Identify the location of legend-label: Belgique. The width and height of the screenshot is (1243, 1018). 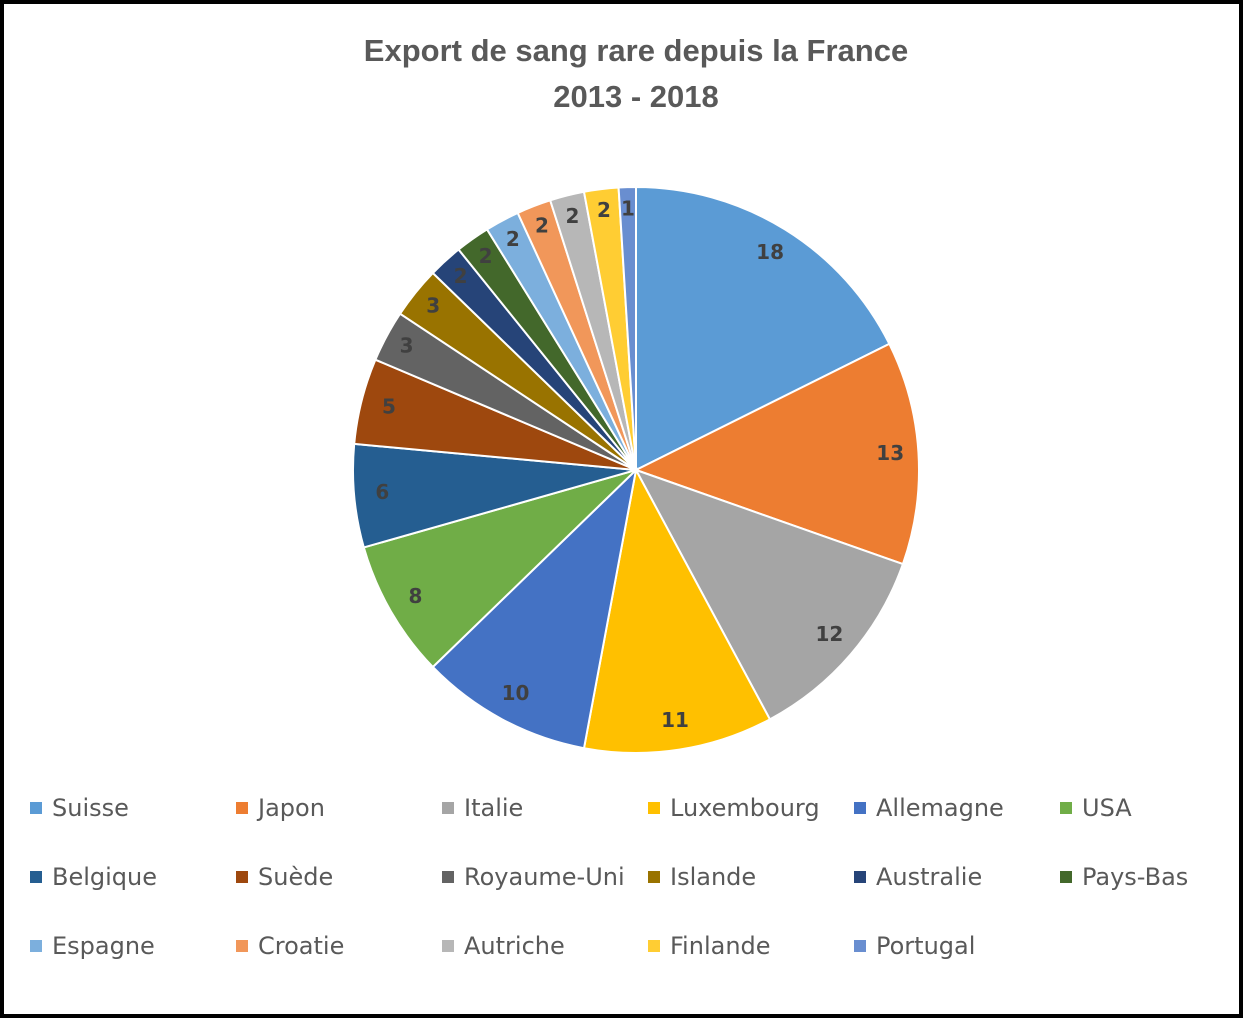
(104, 877).